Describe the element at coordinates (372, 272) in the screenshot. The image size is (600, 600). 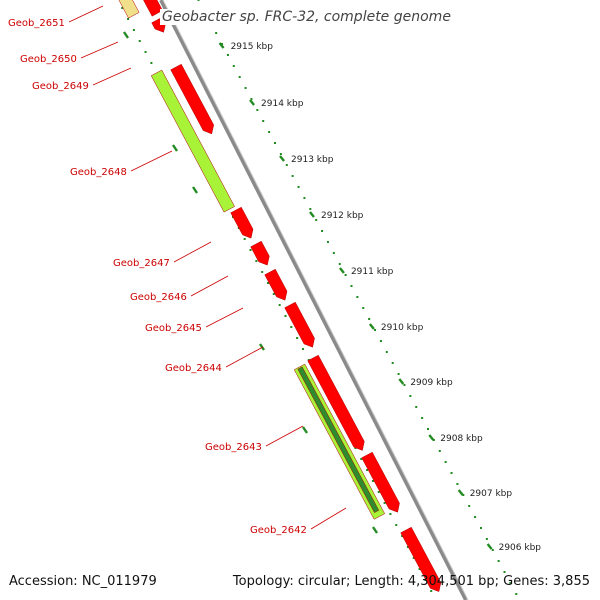
I see `scale-label: 2911 kbp` at that location.